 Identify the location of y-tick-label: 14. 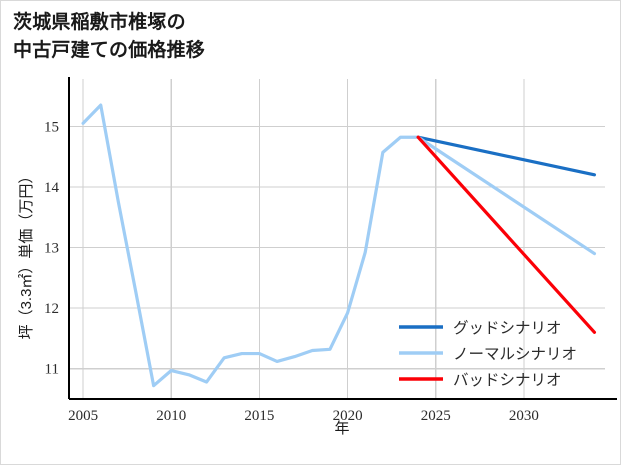
(52, 188).